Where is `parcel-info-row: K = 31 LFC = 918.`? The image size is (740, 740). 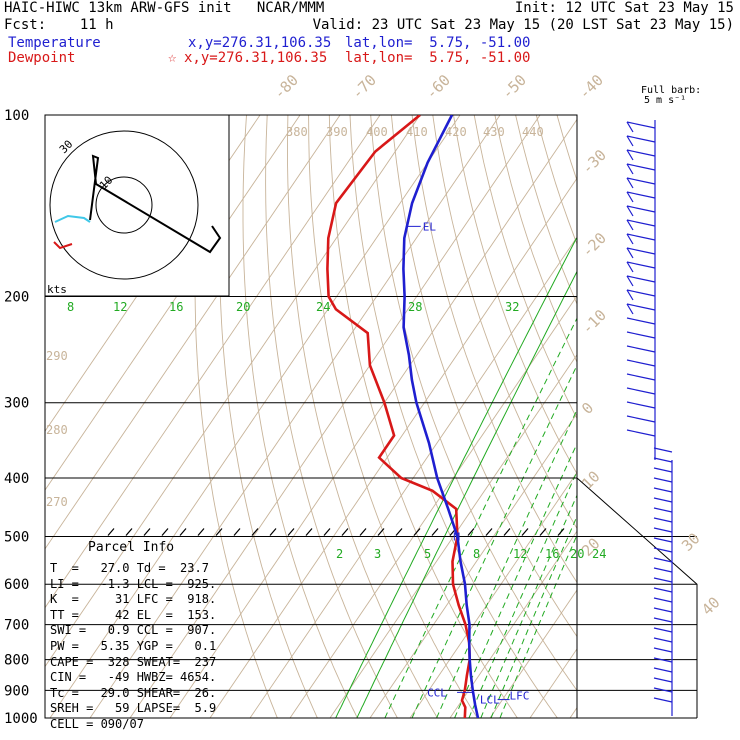 parcel-info-row: K = 31 LFC = 918. is located at coordinates (133, 599).